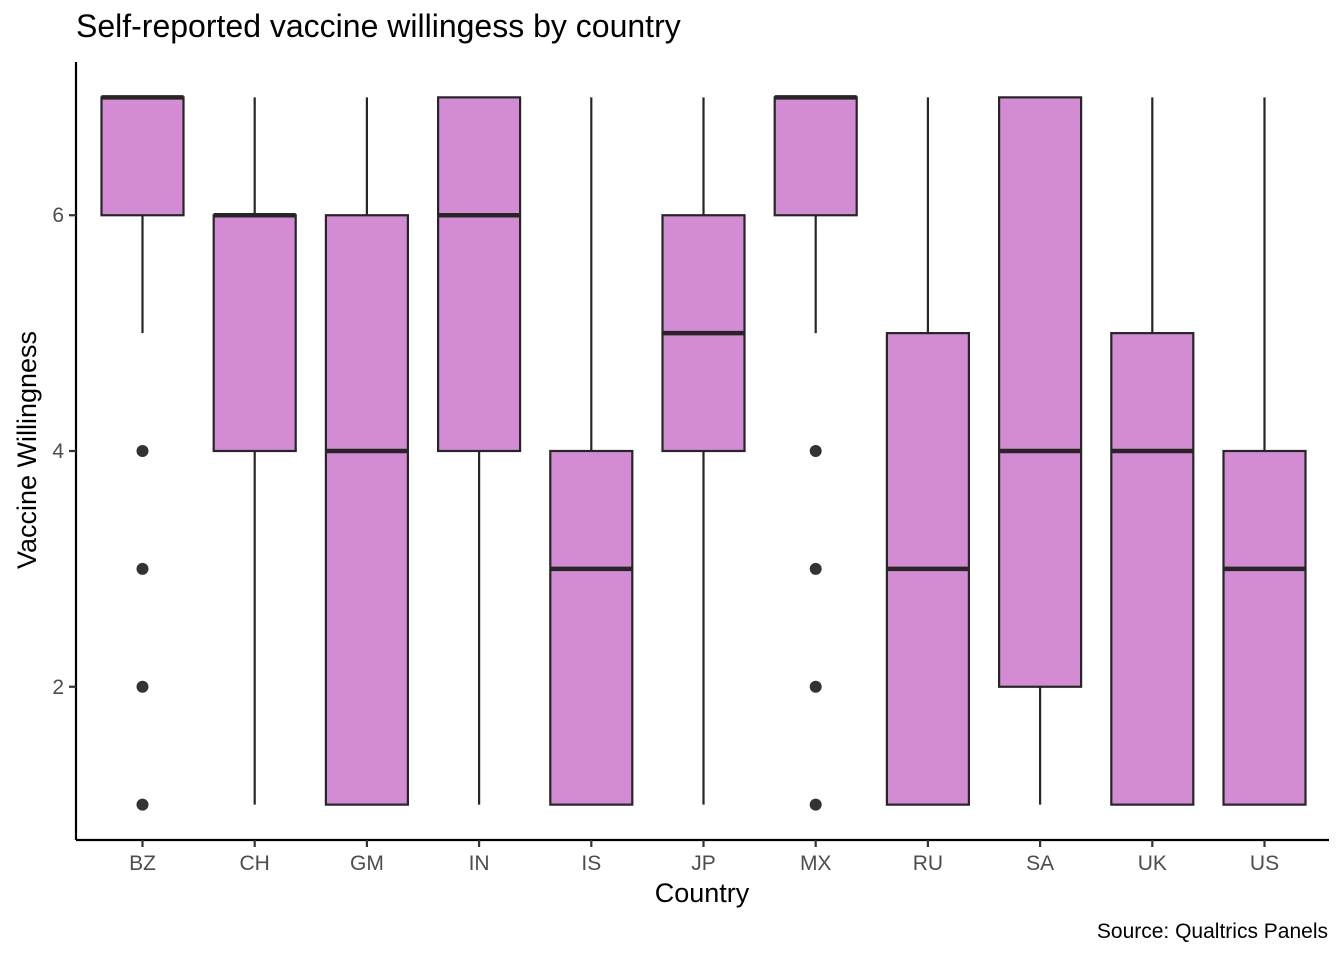 This screenshot has height=960, width=1344. I want to click on x-tick-label-in: IN, so click(479, 863).